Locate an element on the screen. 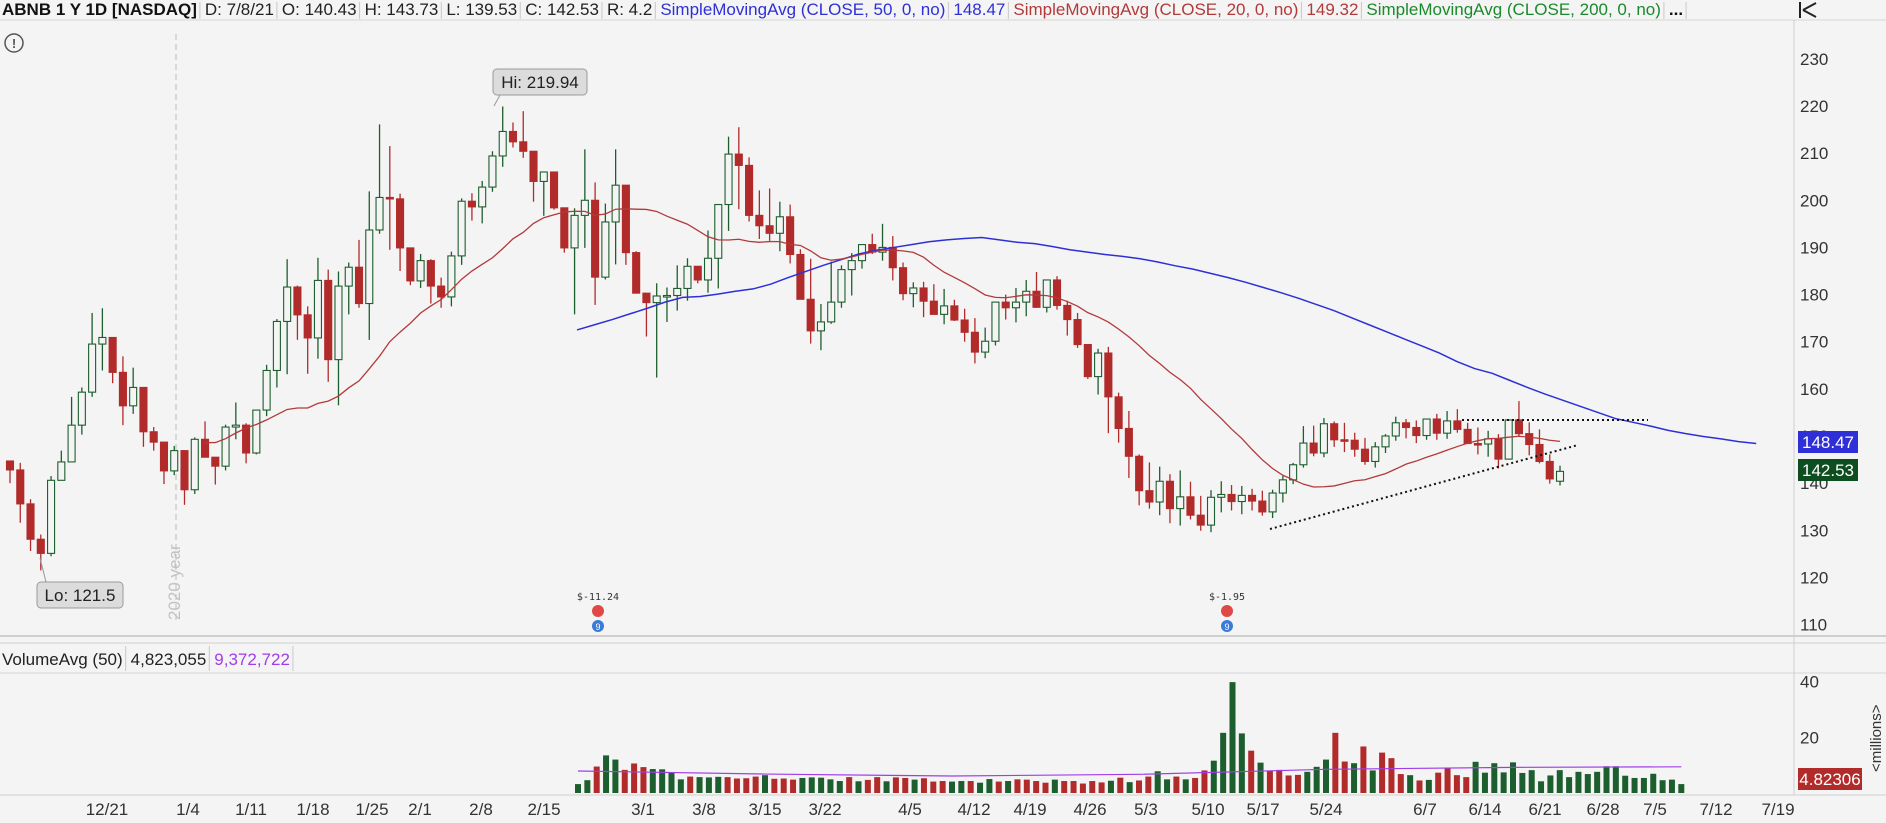 This screenshot has width=1886, height=823. info-marker-icon is located at coordinates (1227, 626).